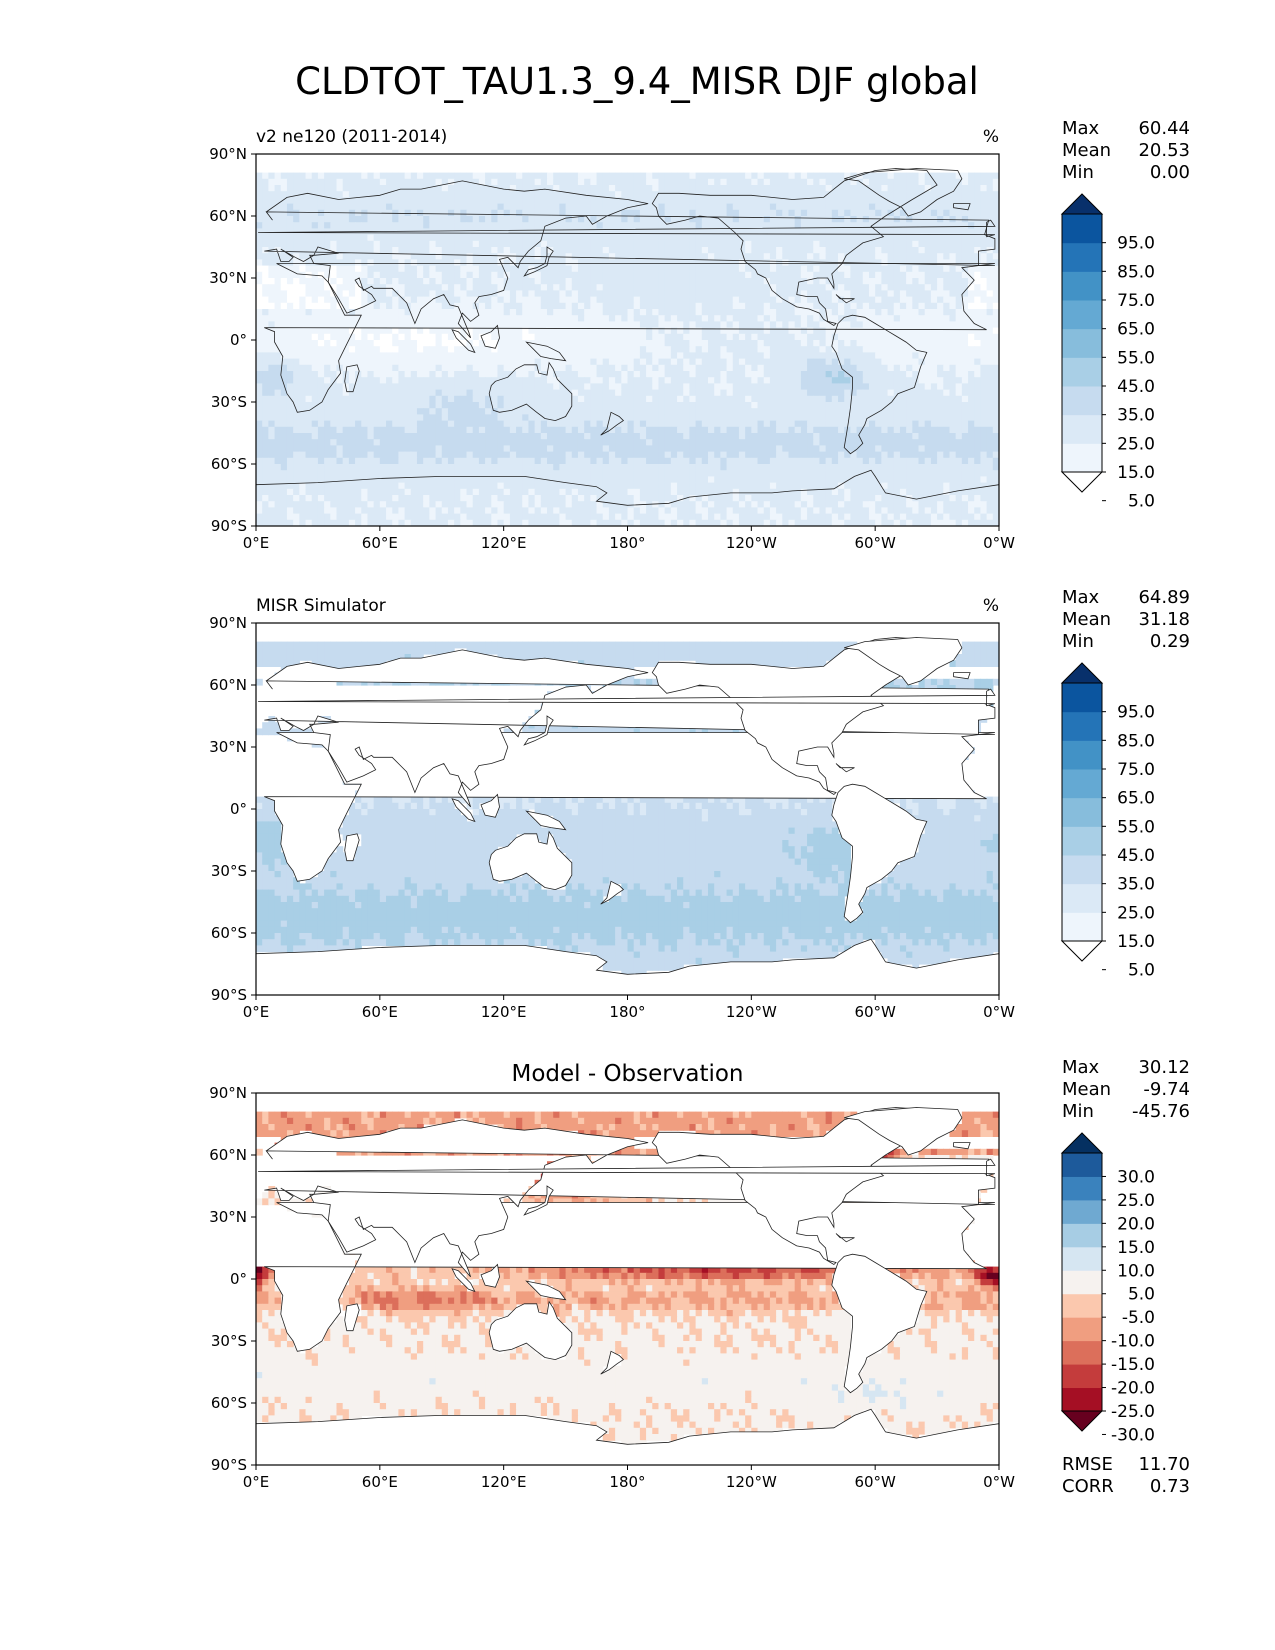 This screenshot has height=1650, width=1275. I want to click on coastline-madagascar, so click(352, 847).